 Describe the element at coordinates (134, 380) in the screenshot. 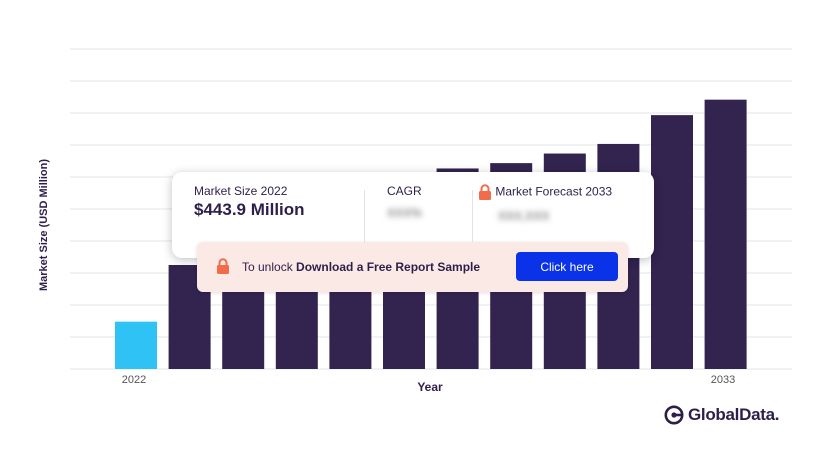

I see `x-tick-first: 2022` at that location.